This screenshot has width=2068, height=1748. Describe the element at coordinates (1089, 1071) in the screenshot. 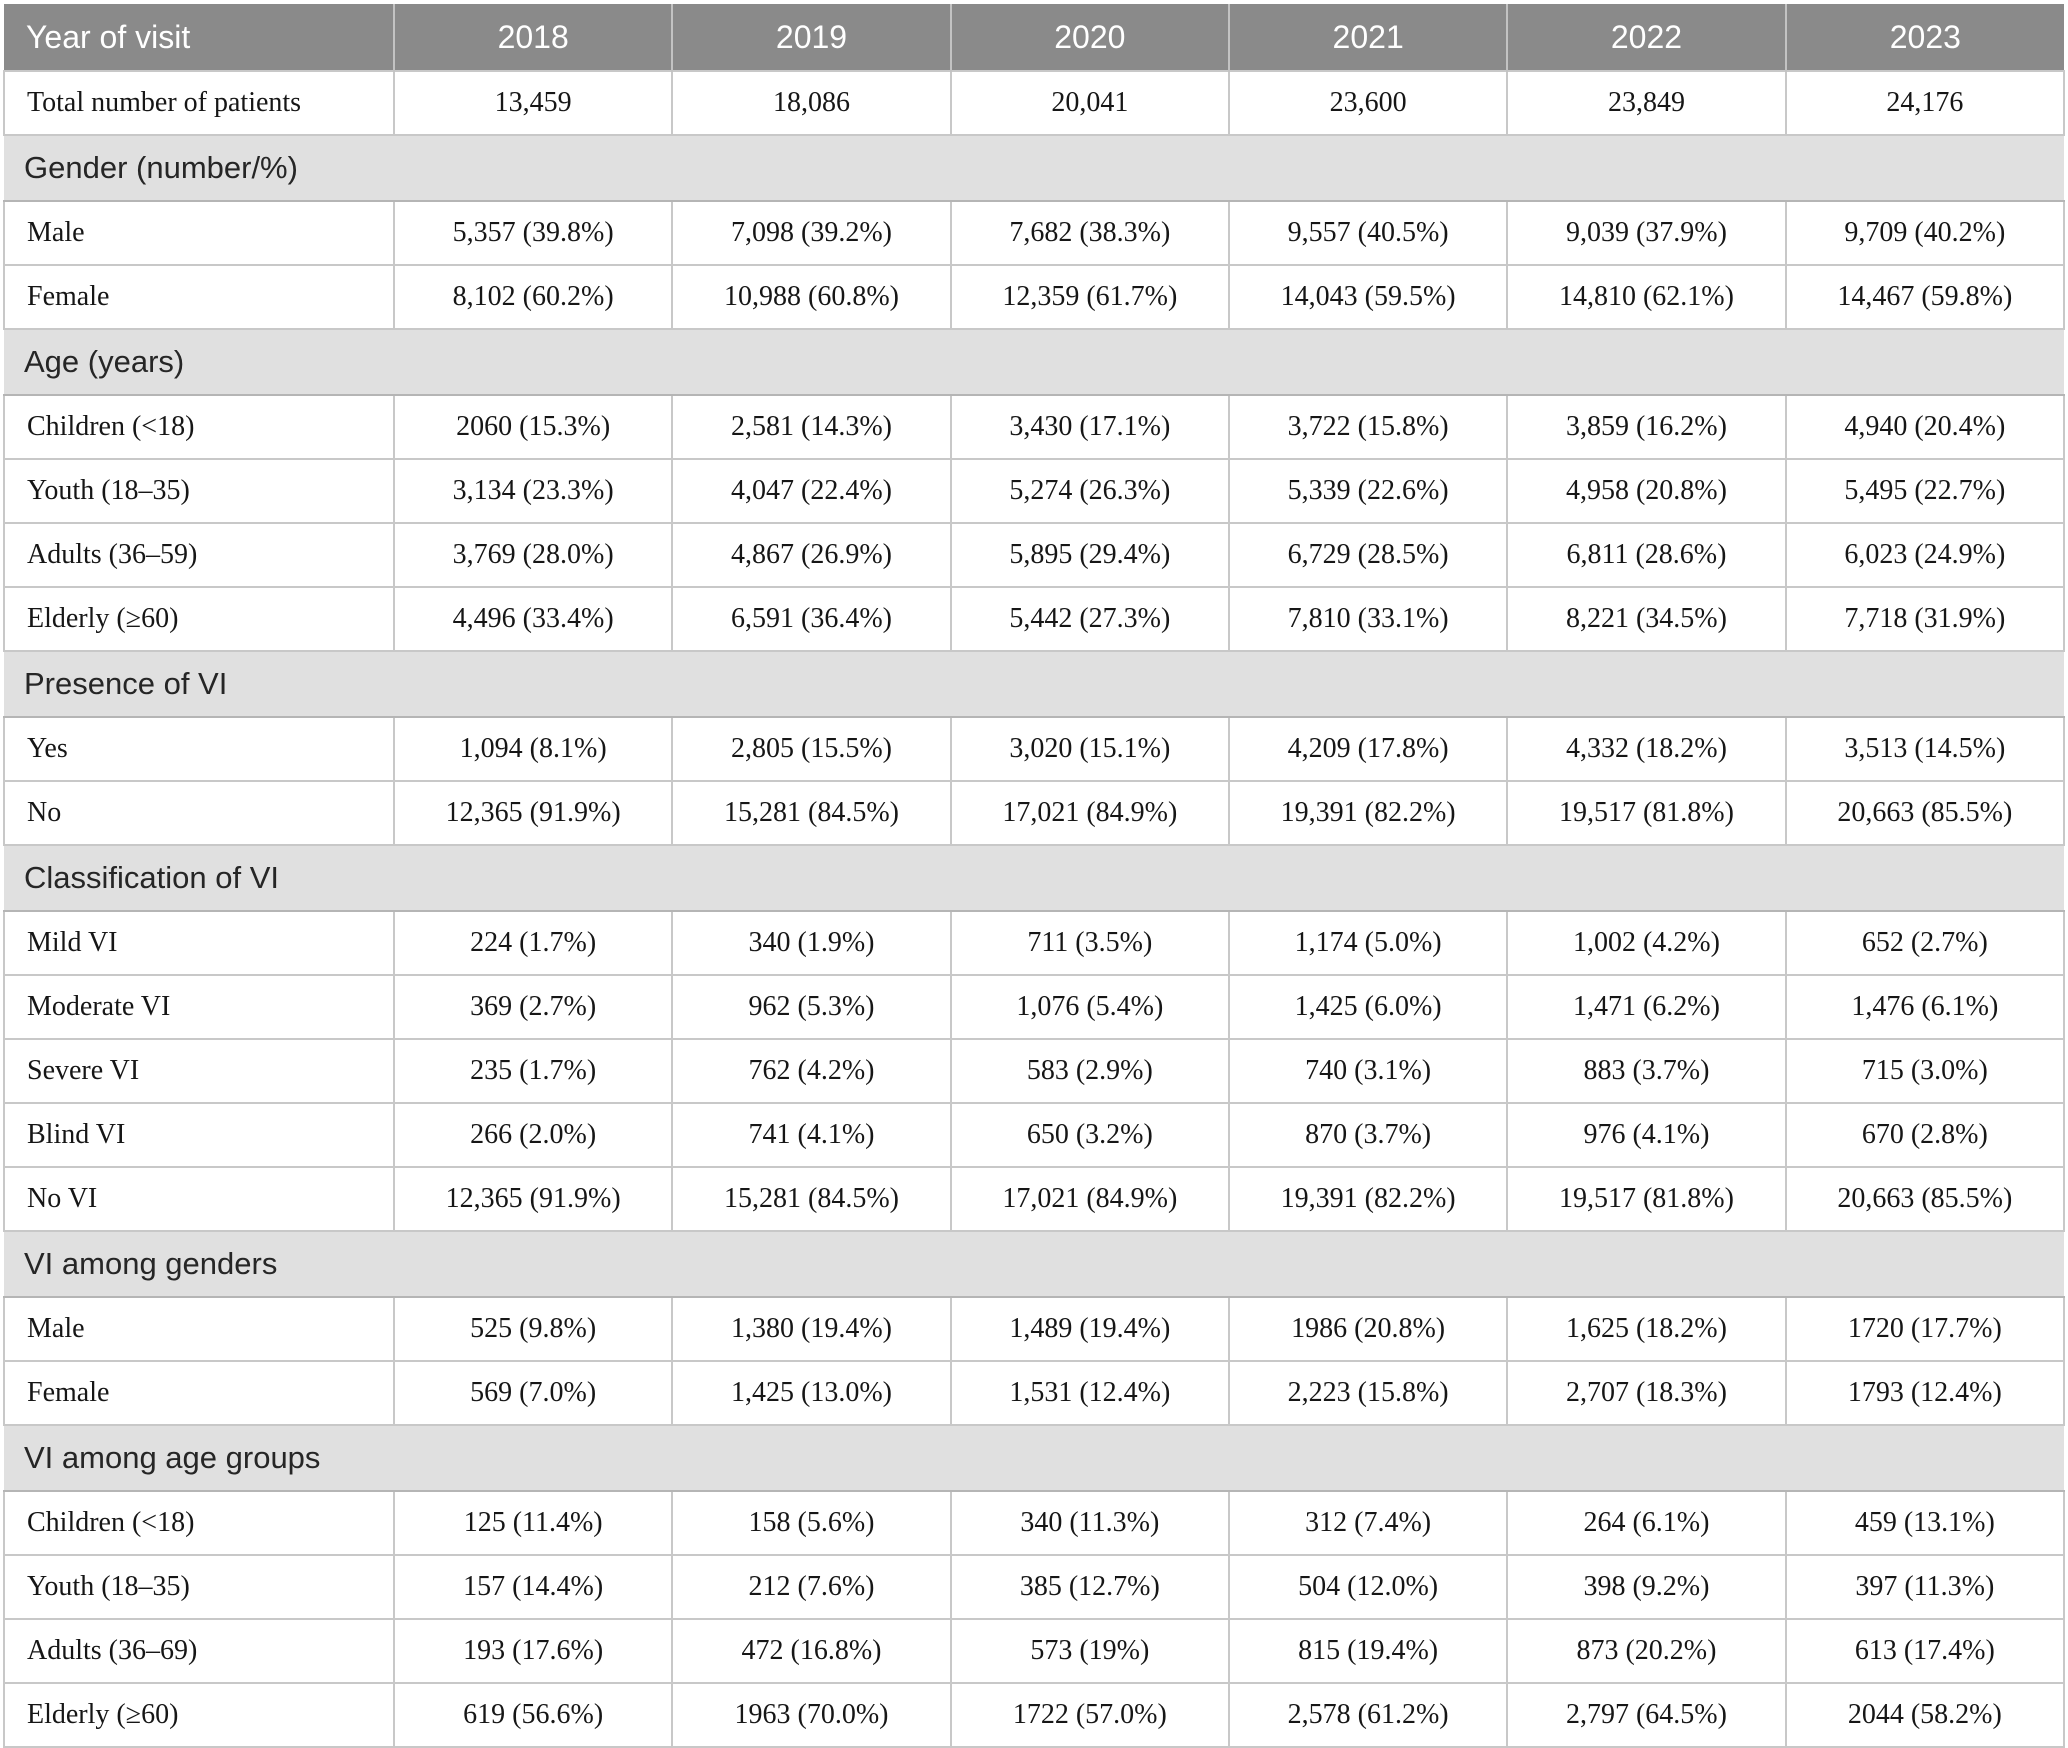

I see `value-cell: 583 (2.9%)` at that location.